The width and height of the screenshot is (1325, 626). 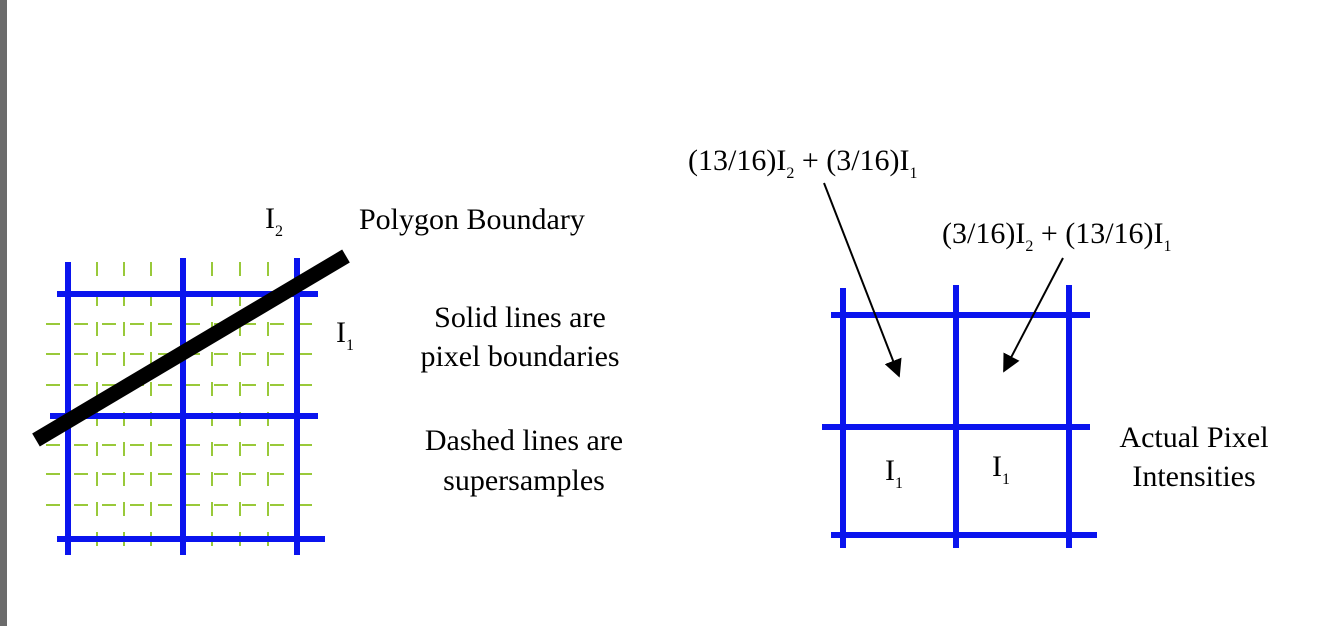 I want to click on pixel-boundary-grid-left, so click(x=187, y=406).